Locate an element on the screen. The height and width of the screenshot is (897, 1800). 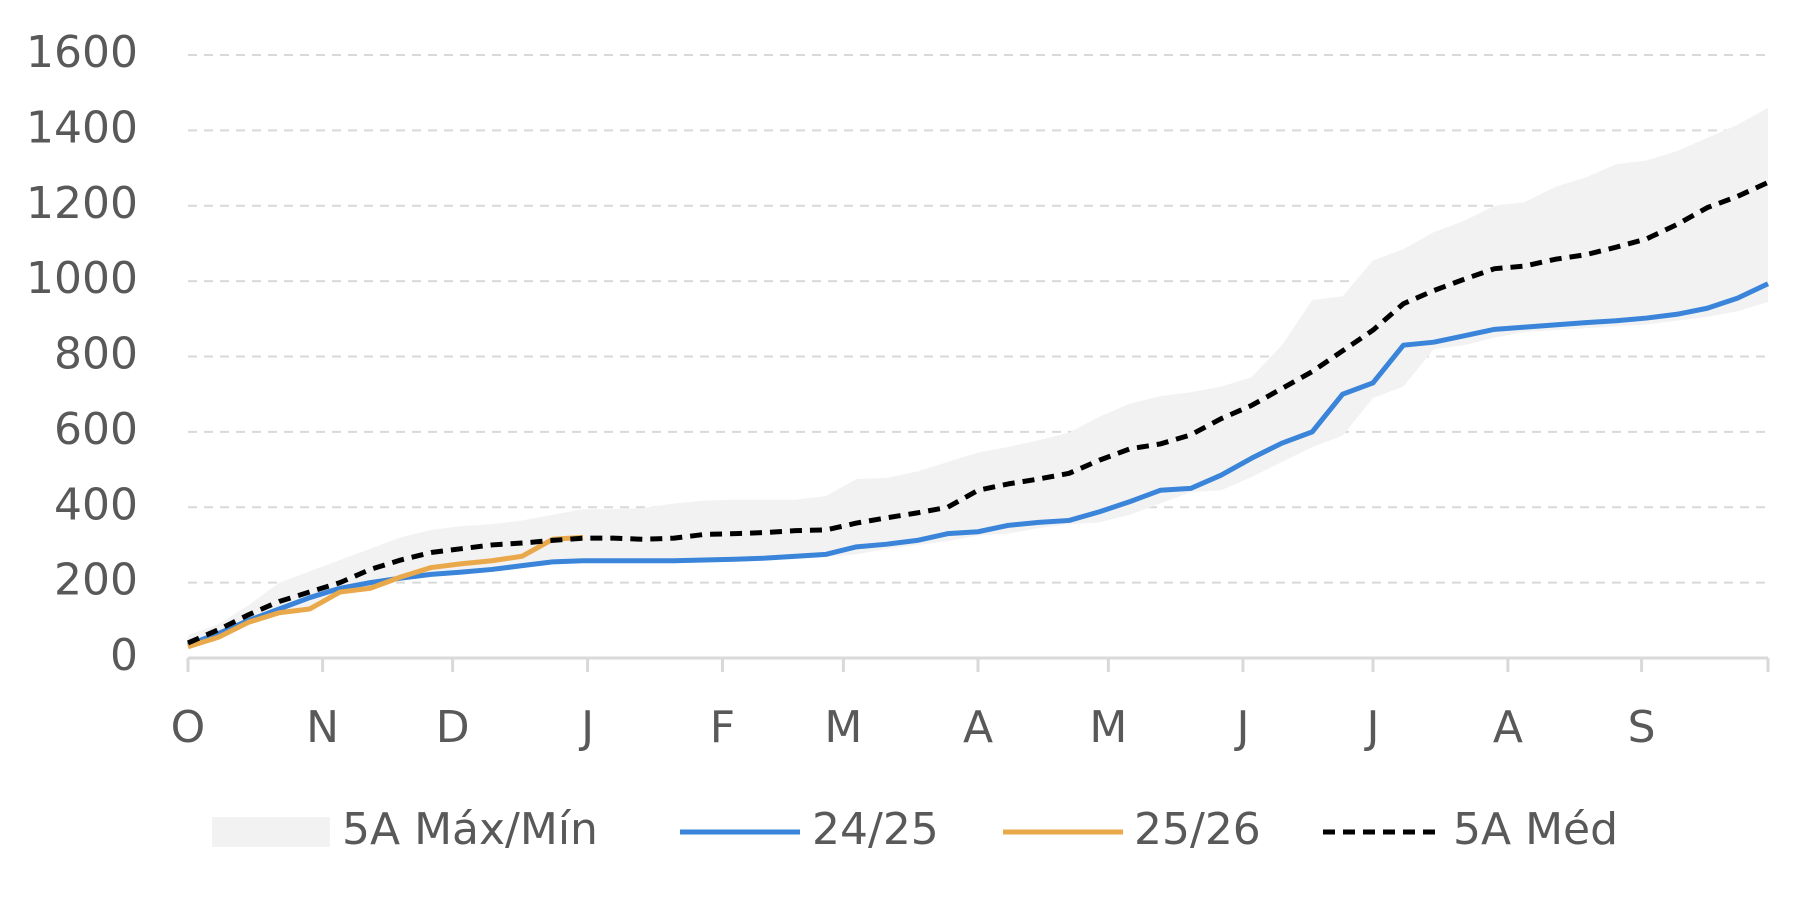
y-tick-label: 600 is located at coordinates (96, 429).